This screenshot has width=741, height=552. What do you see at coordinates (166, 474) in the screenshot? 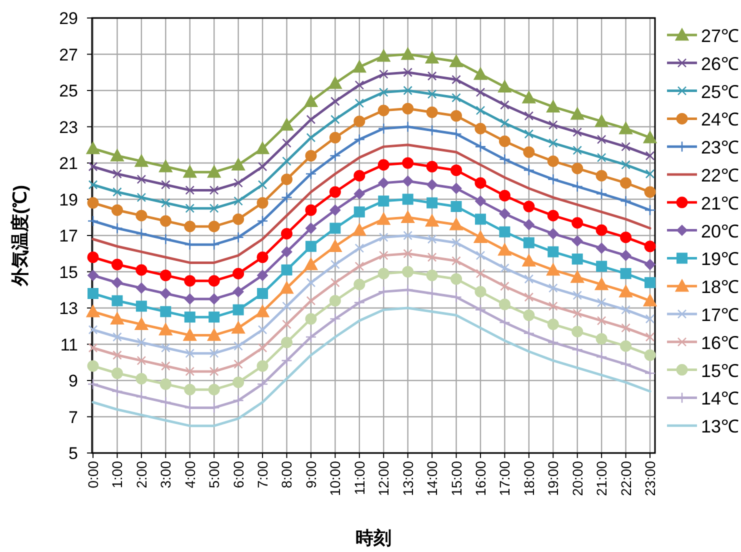
I see `x-tick-label: 3:00` at bounding box center [166, 474].